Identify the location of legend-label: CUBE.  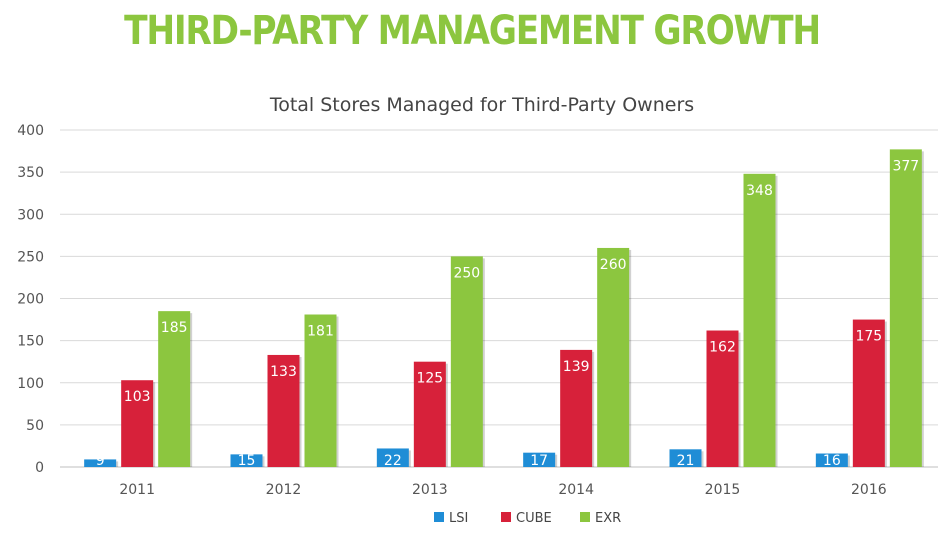
(534, 518).